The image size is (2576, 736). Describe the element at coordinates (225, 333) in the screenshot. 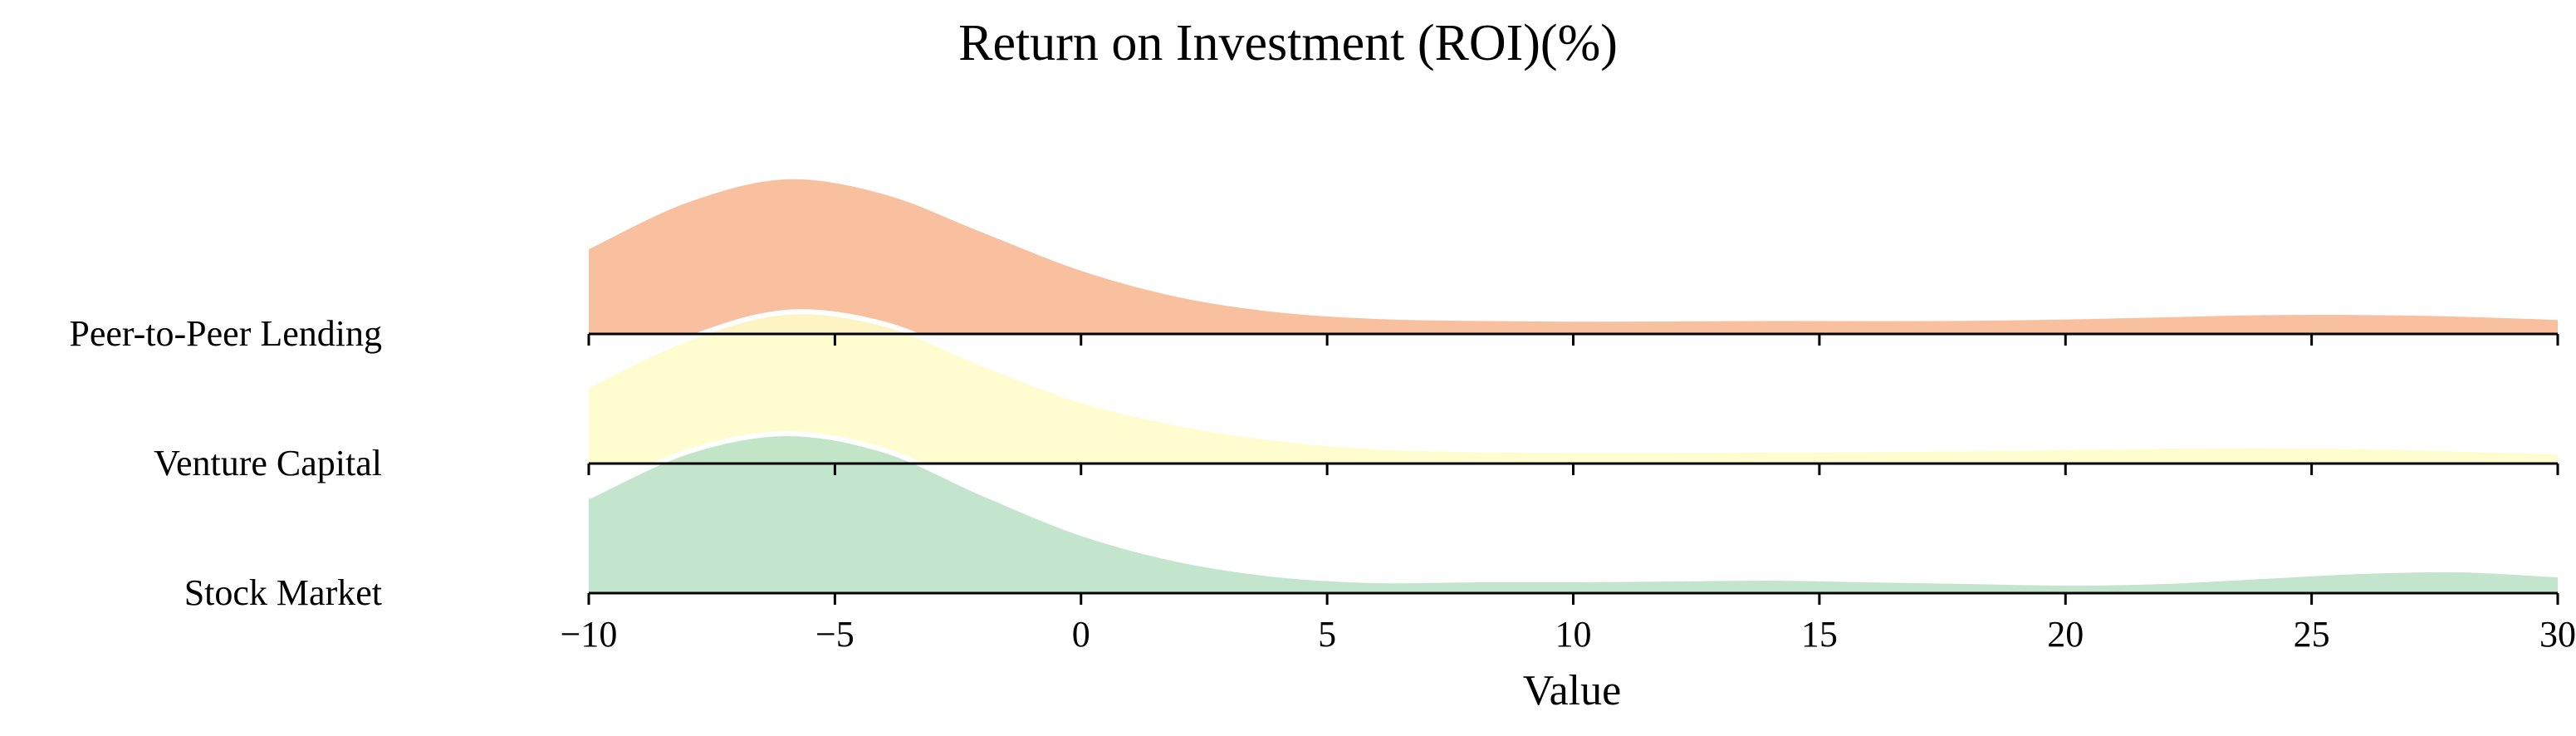

I see `row-label-peer-to-peer-lending: Peer-to-Peer Lending` at that location.